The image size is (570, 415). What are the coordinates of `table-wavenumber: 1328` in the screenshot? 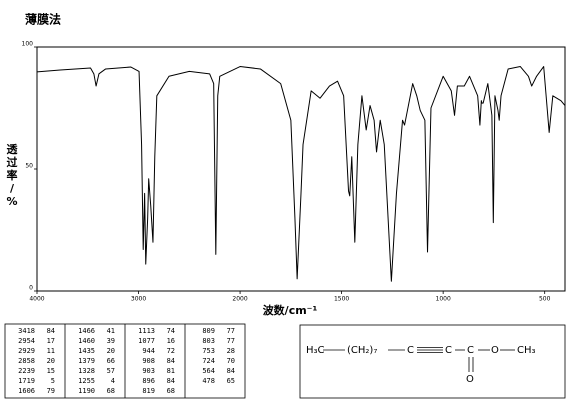 It's located at (86, 371).